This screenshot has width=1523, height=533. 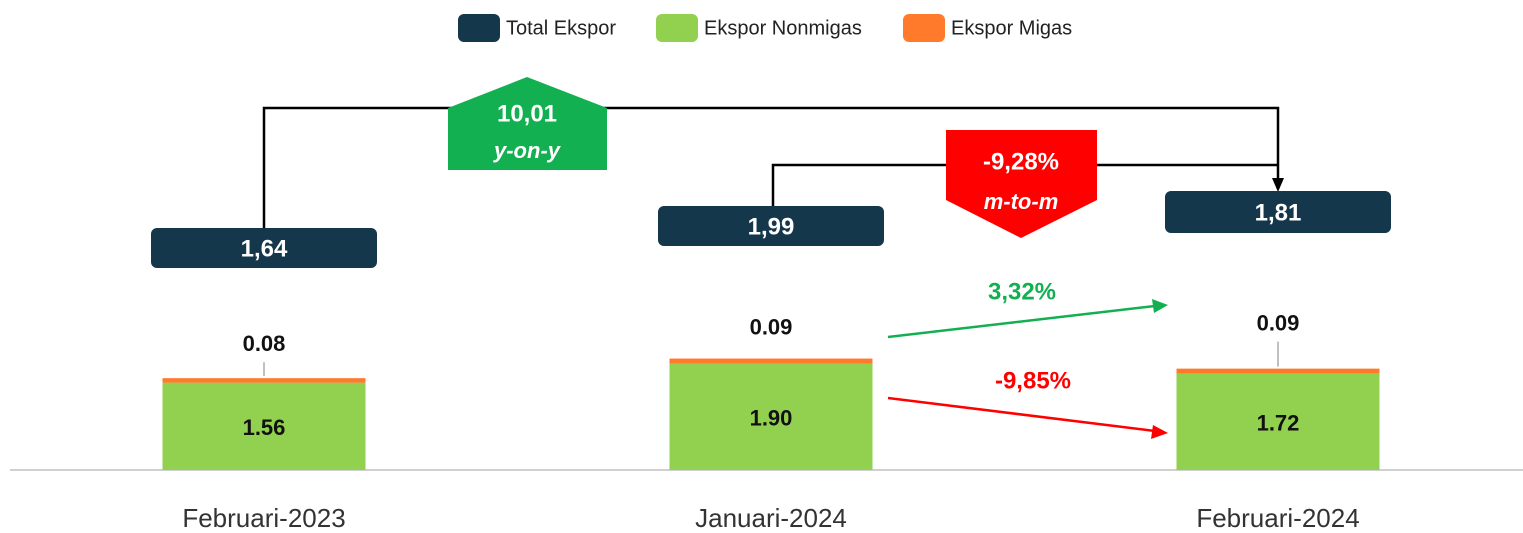 What do you see at coordinates (527, 113) in the screenshot?
I see `yoy-value: 10,01` at bounding box center [527, 113].